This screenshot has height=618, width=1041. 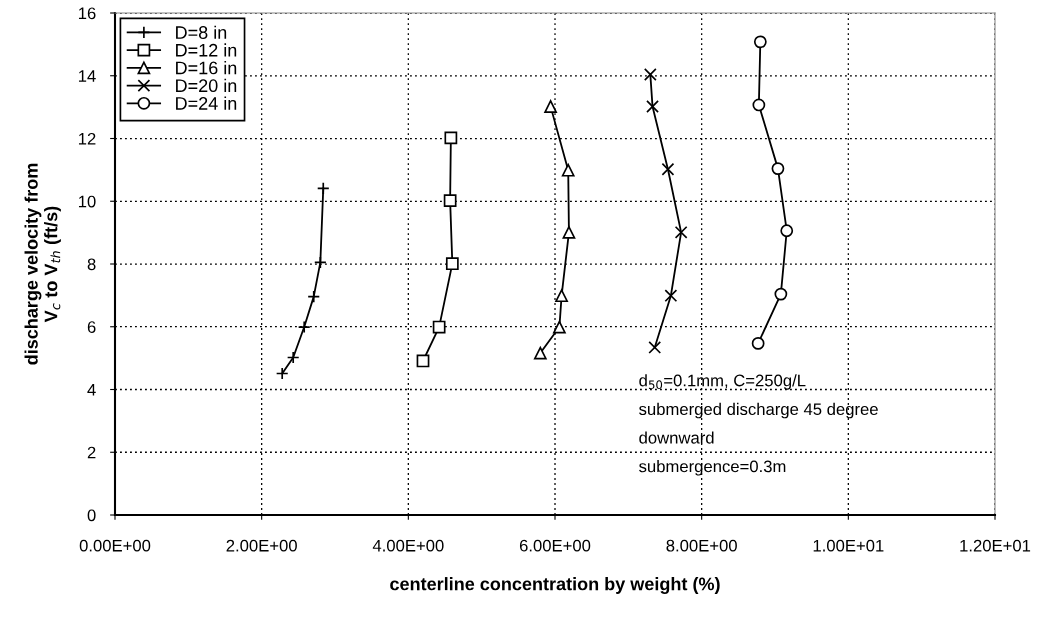 What do you see at coordinates (206, 50) in the screenshot?
I see `legend-label: D=12 in` at bounding box center [206, 50].